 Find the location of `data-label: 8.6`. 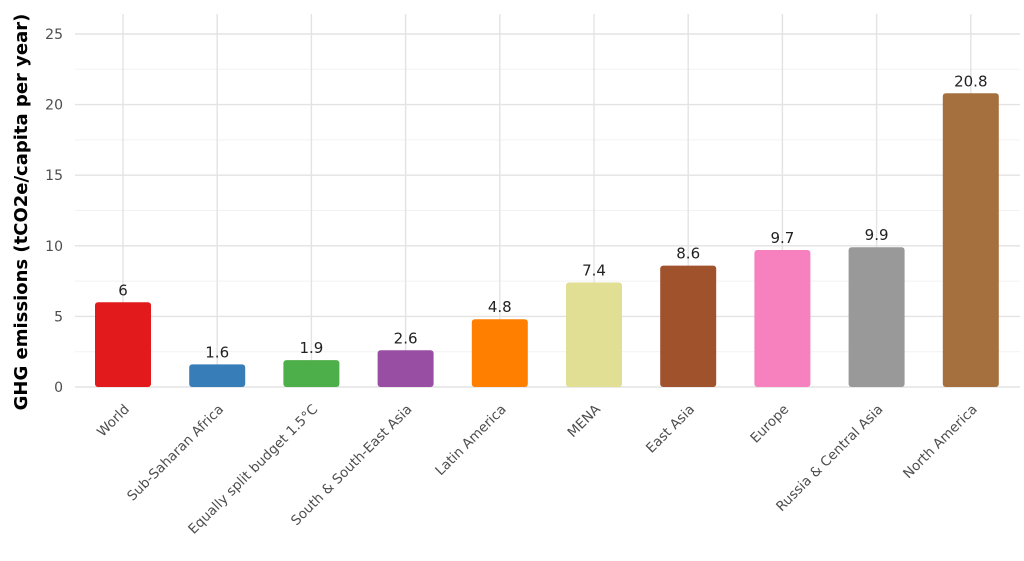

data-label: 8.6 is located at coordinates (688, 254).